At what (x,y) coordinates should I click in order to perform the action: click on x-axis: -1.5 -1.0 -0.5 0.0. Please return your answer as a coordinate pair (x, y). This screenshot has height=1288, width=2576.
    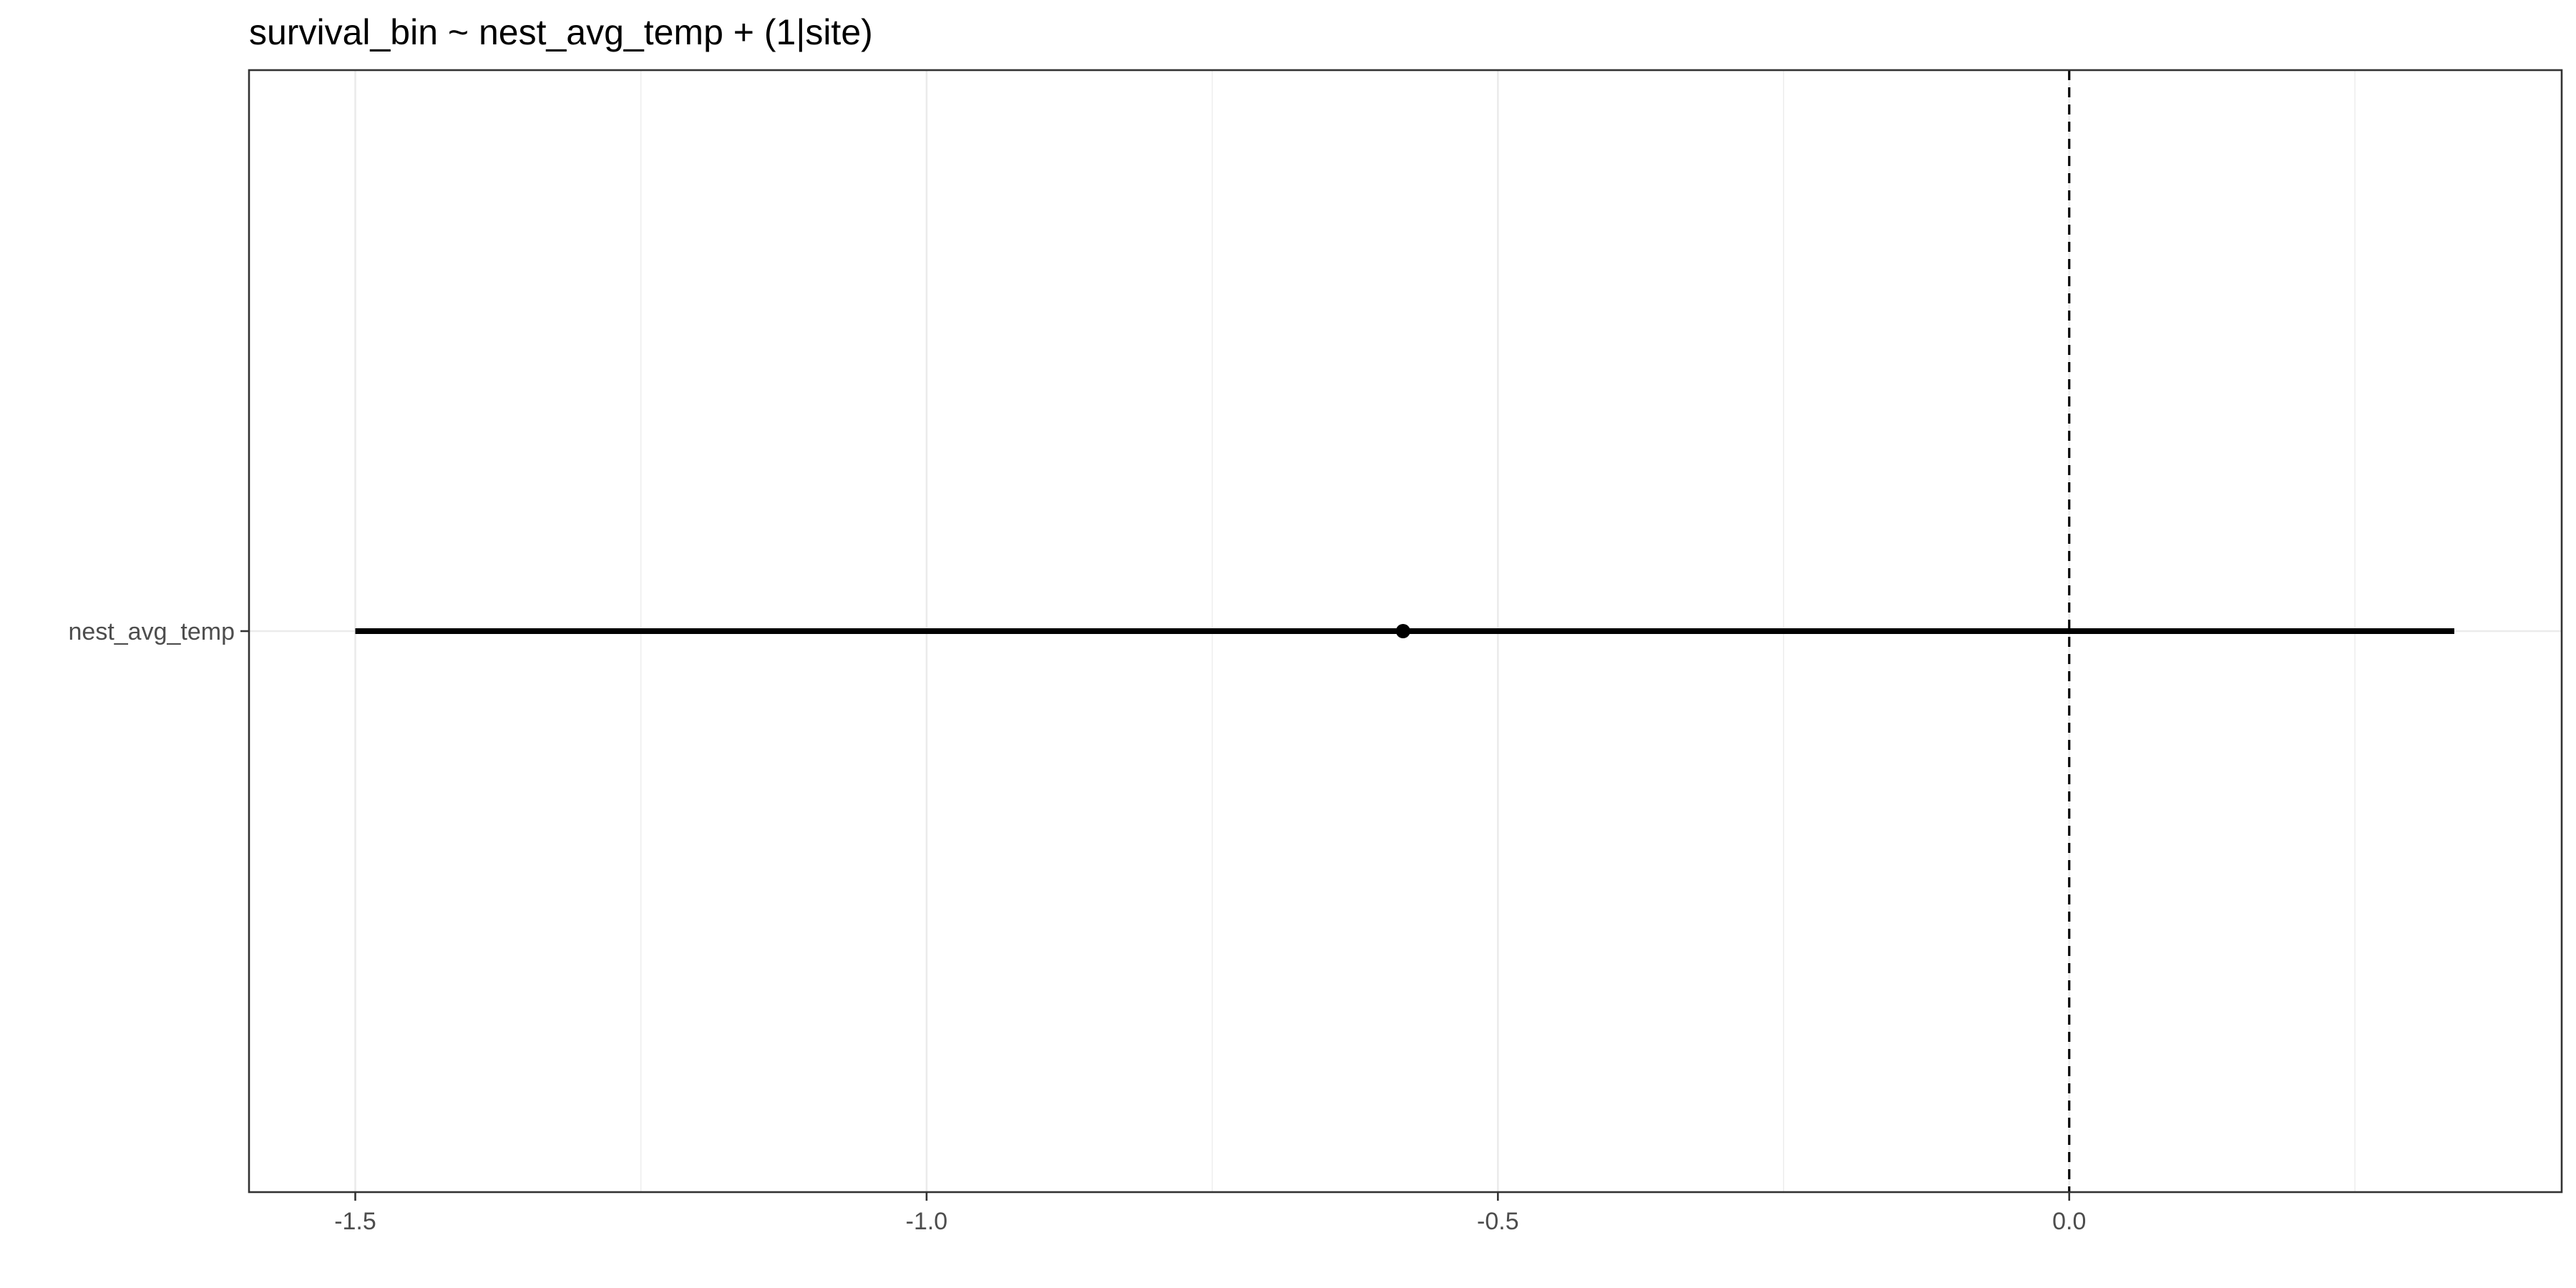
    Looking at the image, I should click on (1210, 1213).